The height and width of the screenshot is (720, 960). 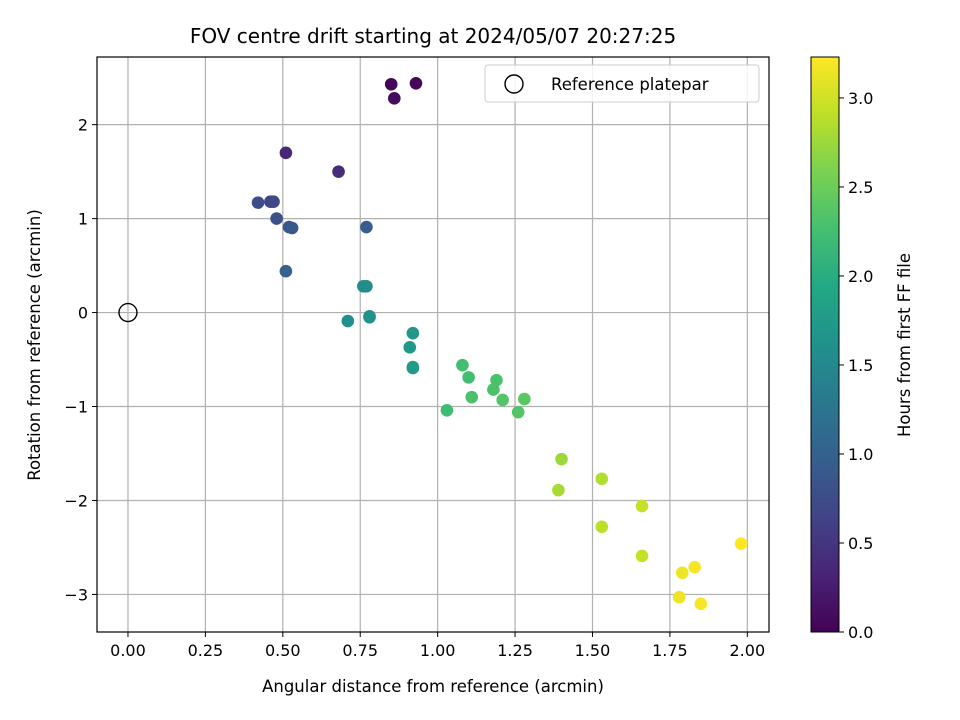 What do you see at coordinates (76, 500) in the screenshot?
I see `y-tick-label: −2` at bounding box center [76, 500].